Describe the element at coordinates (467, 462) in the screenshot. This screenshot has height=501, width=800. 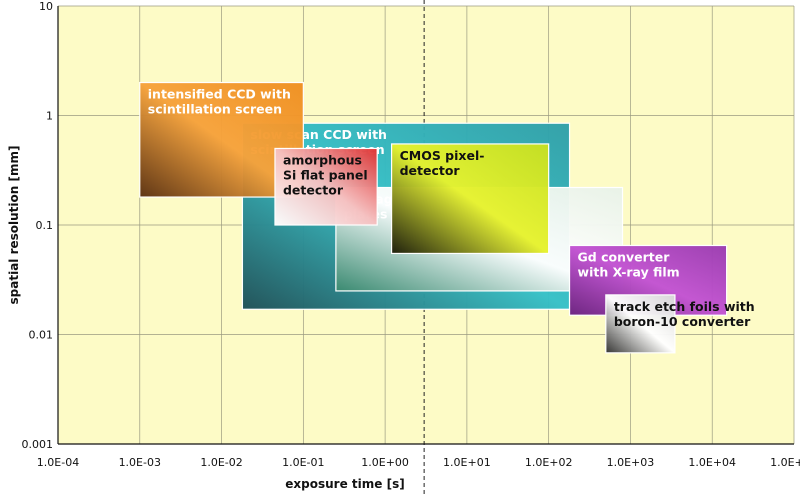
I see `x-tick-label: 1.0E+01` at that location.